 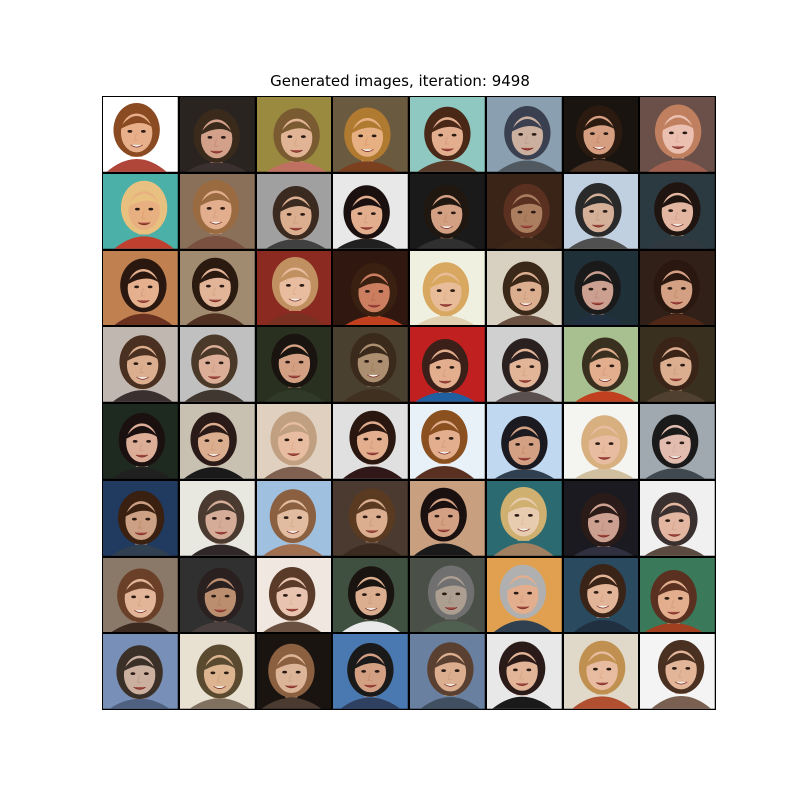 What do you see at coordinates (400, 81) in the screenshot?
I see `plot-title: Generated images, iteration: 9498` at bounding box center [400, 81].